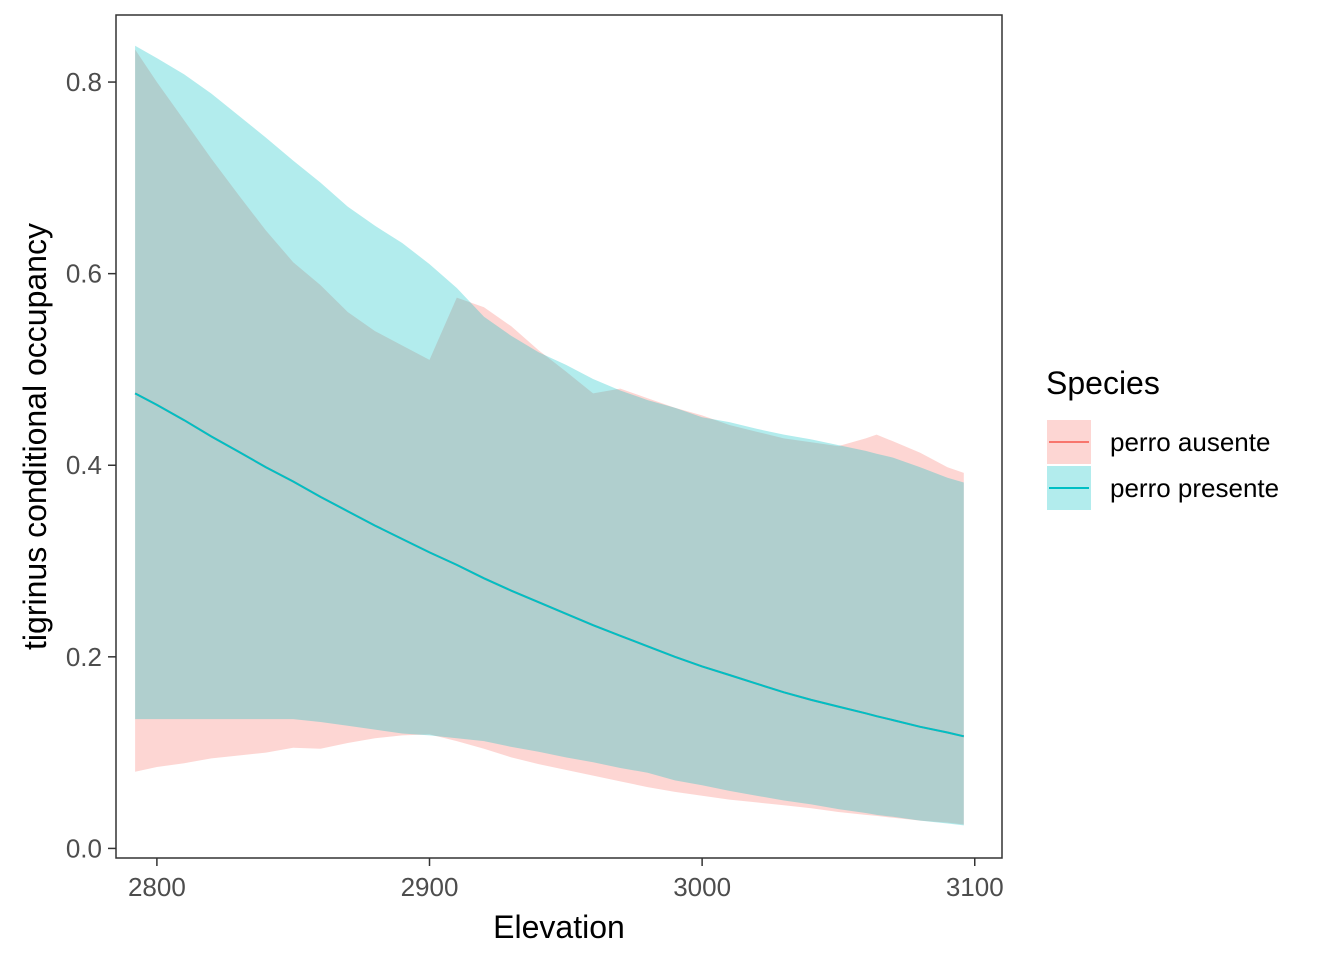 This screenshot has width=1344, height=960. I want to click on x-tick-label: 3100, so click(975, 887).